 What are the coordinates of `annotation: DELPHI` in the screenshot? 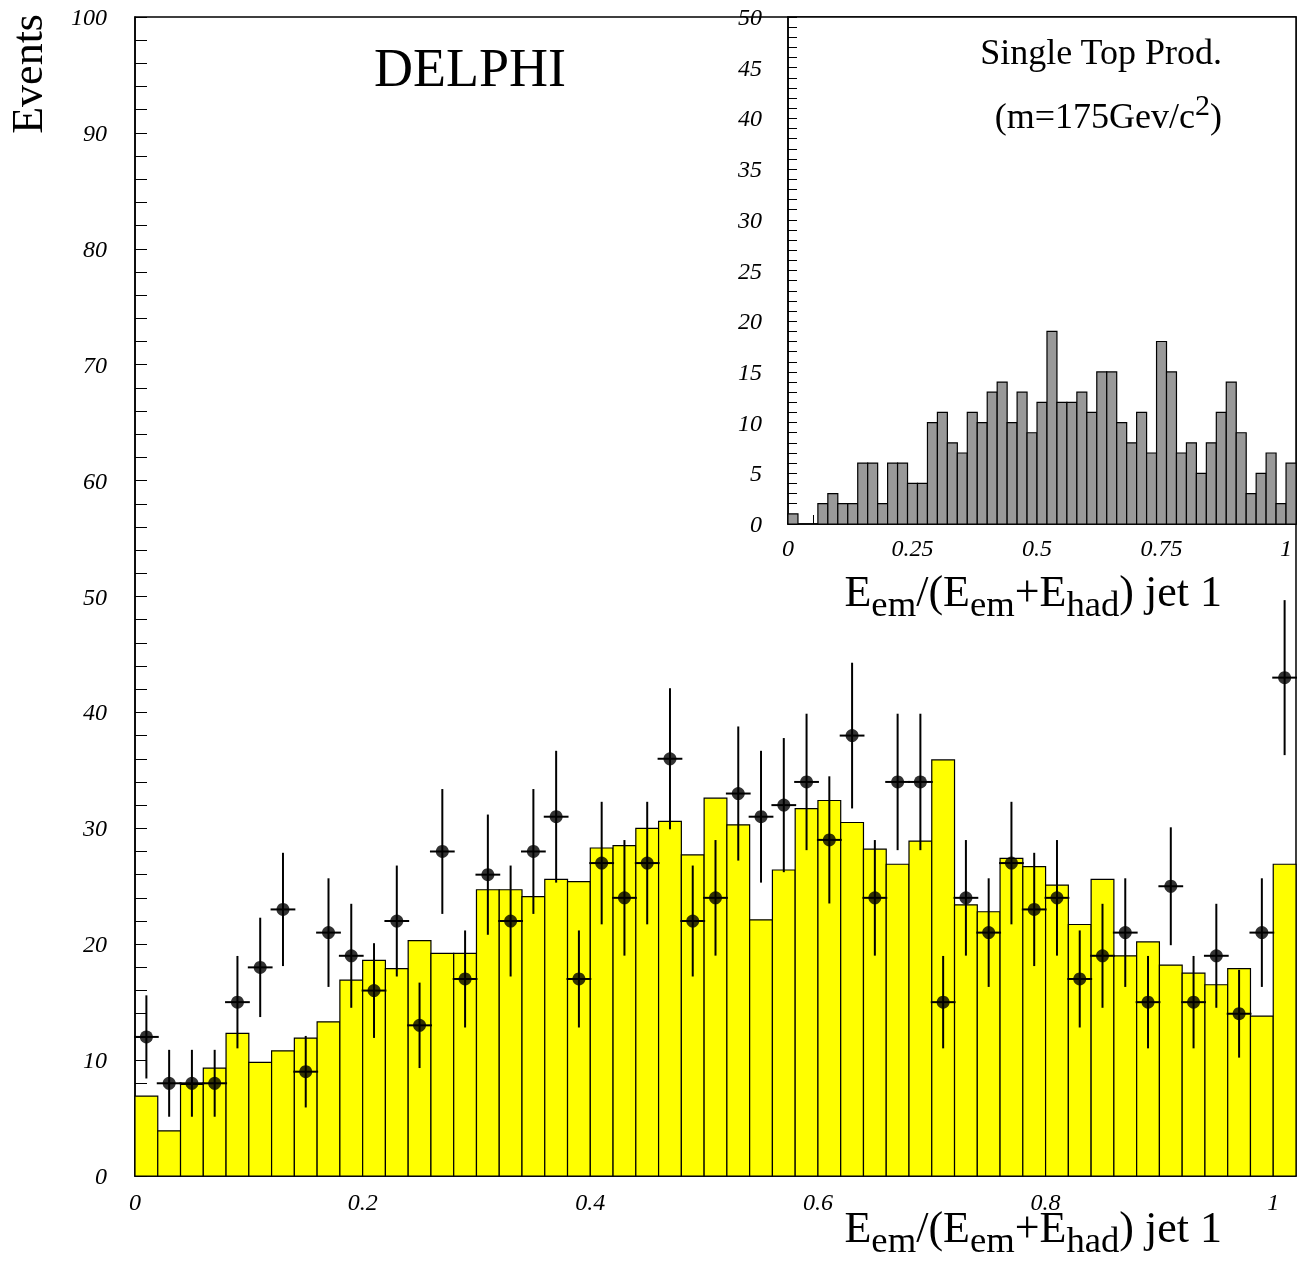 It's located at (470, 68).